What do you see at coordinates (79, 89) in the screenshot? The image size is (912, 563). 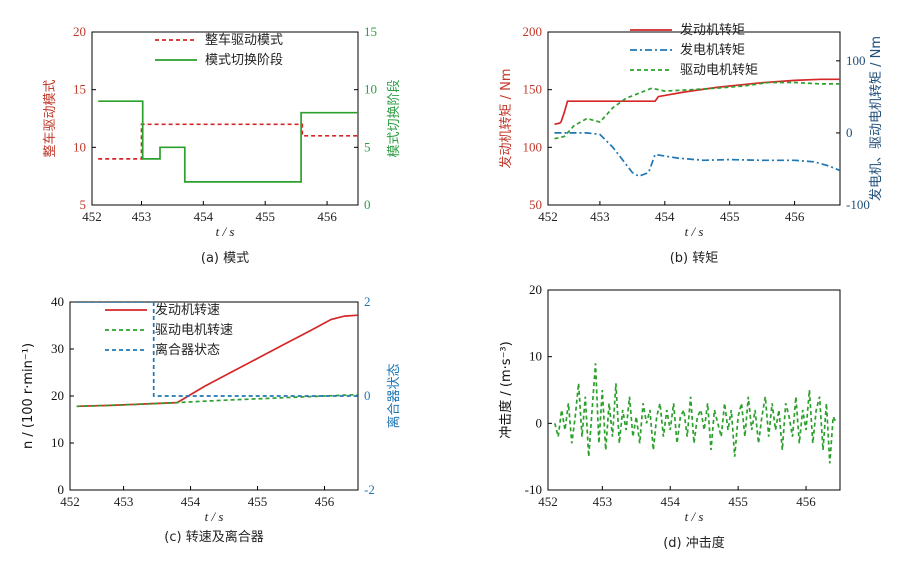 I see `y-tick-label: 15` at bounding box center [79, 89].